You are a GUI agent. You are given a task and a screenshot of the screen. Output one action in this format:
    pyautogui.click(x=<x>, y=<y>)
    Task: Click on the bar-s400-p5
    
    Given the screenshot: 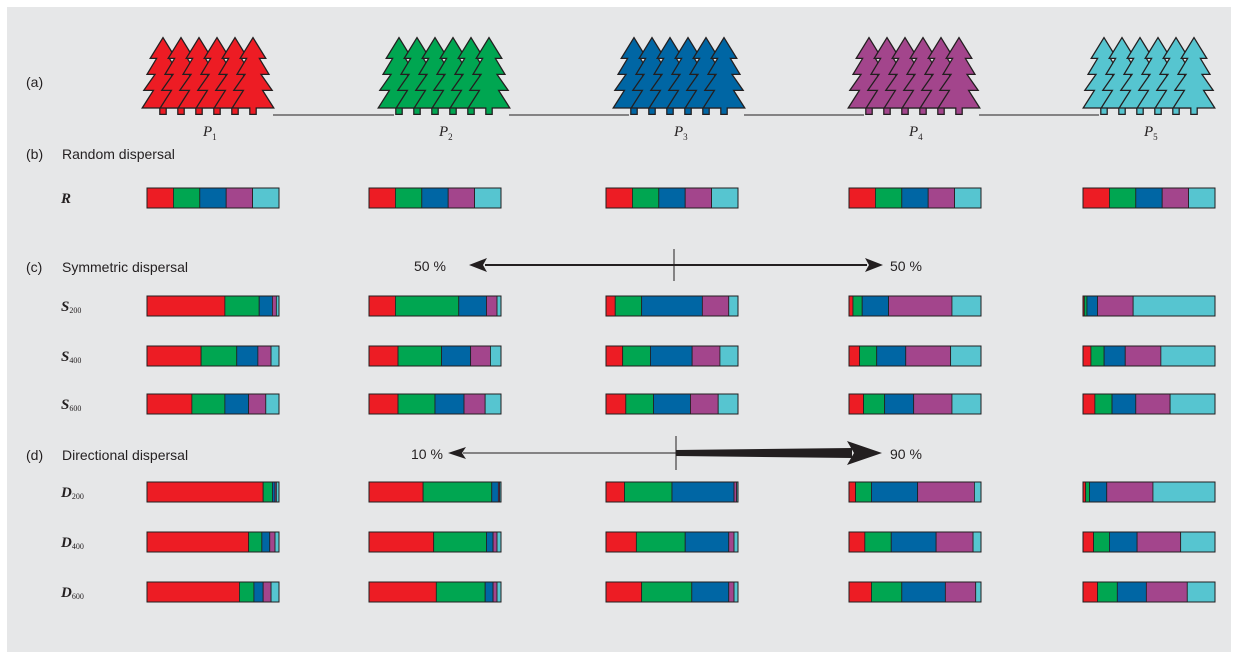 What is the action you would take?
    pyautogui.click(x=1149, y=356)
    